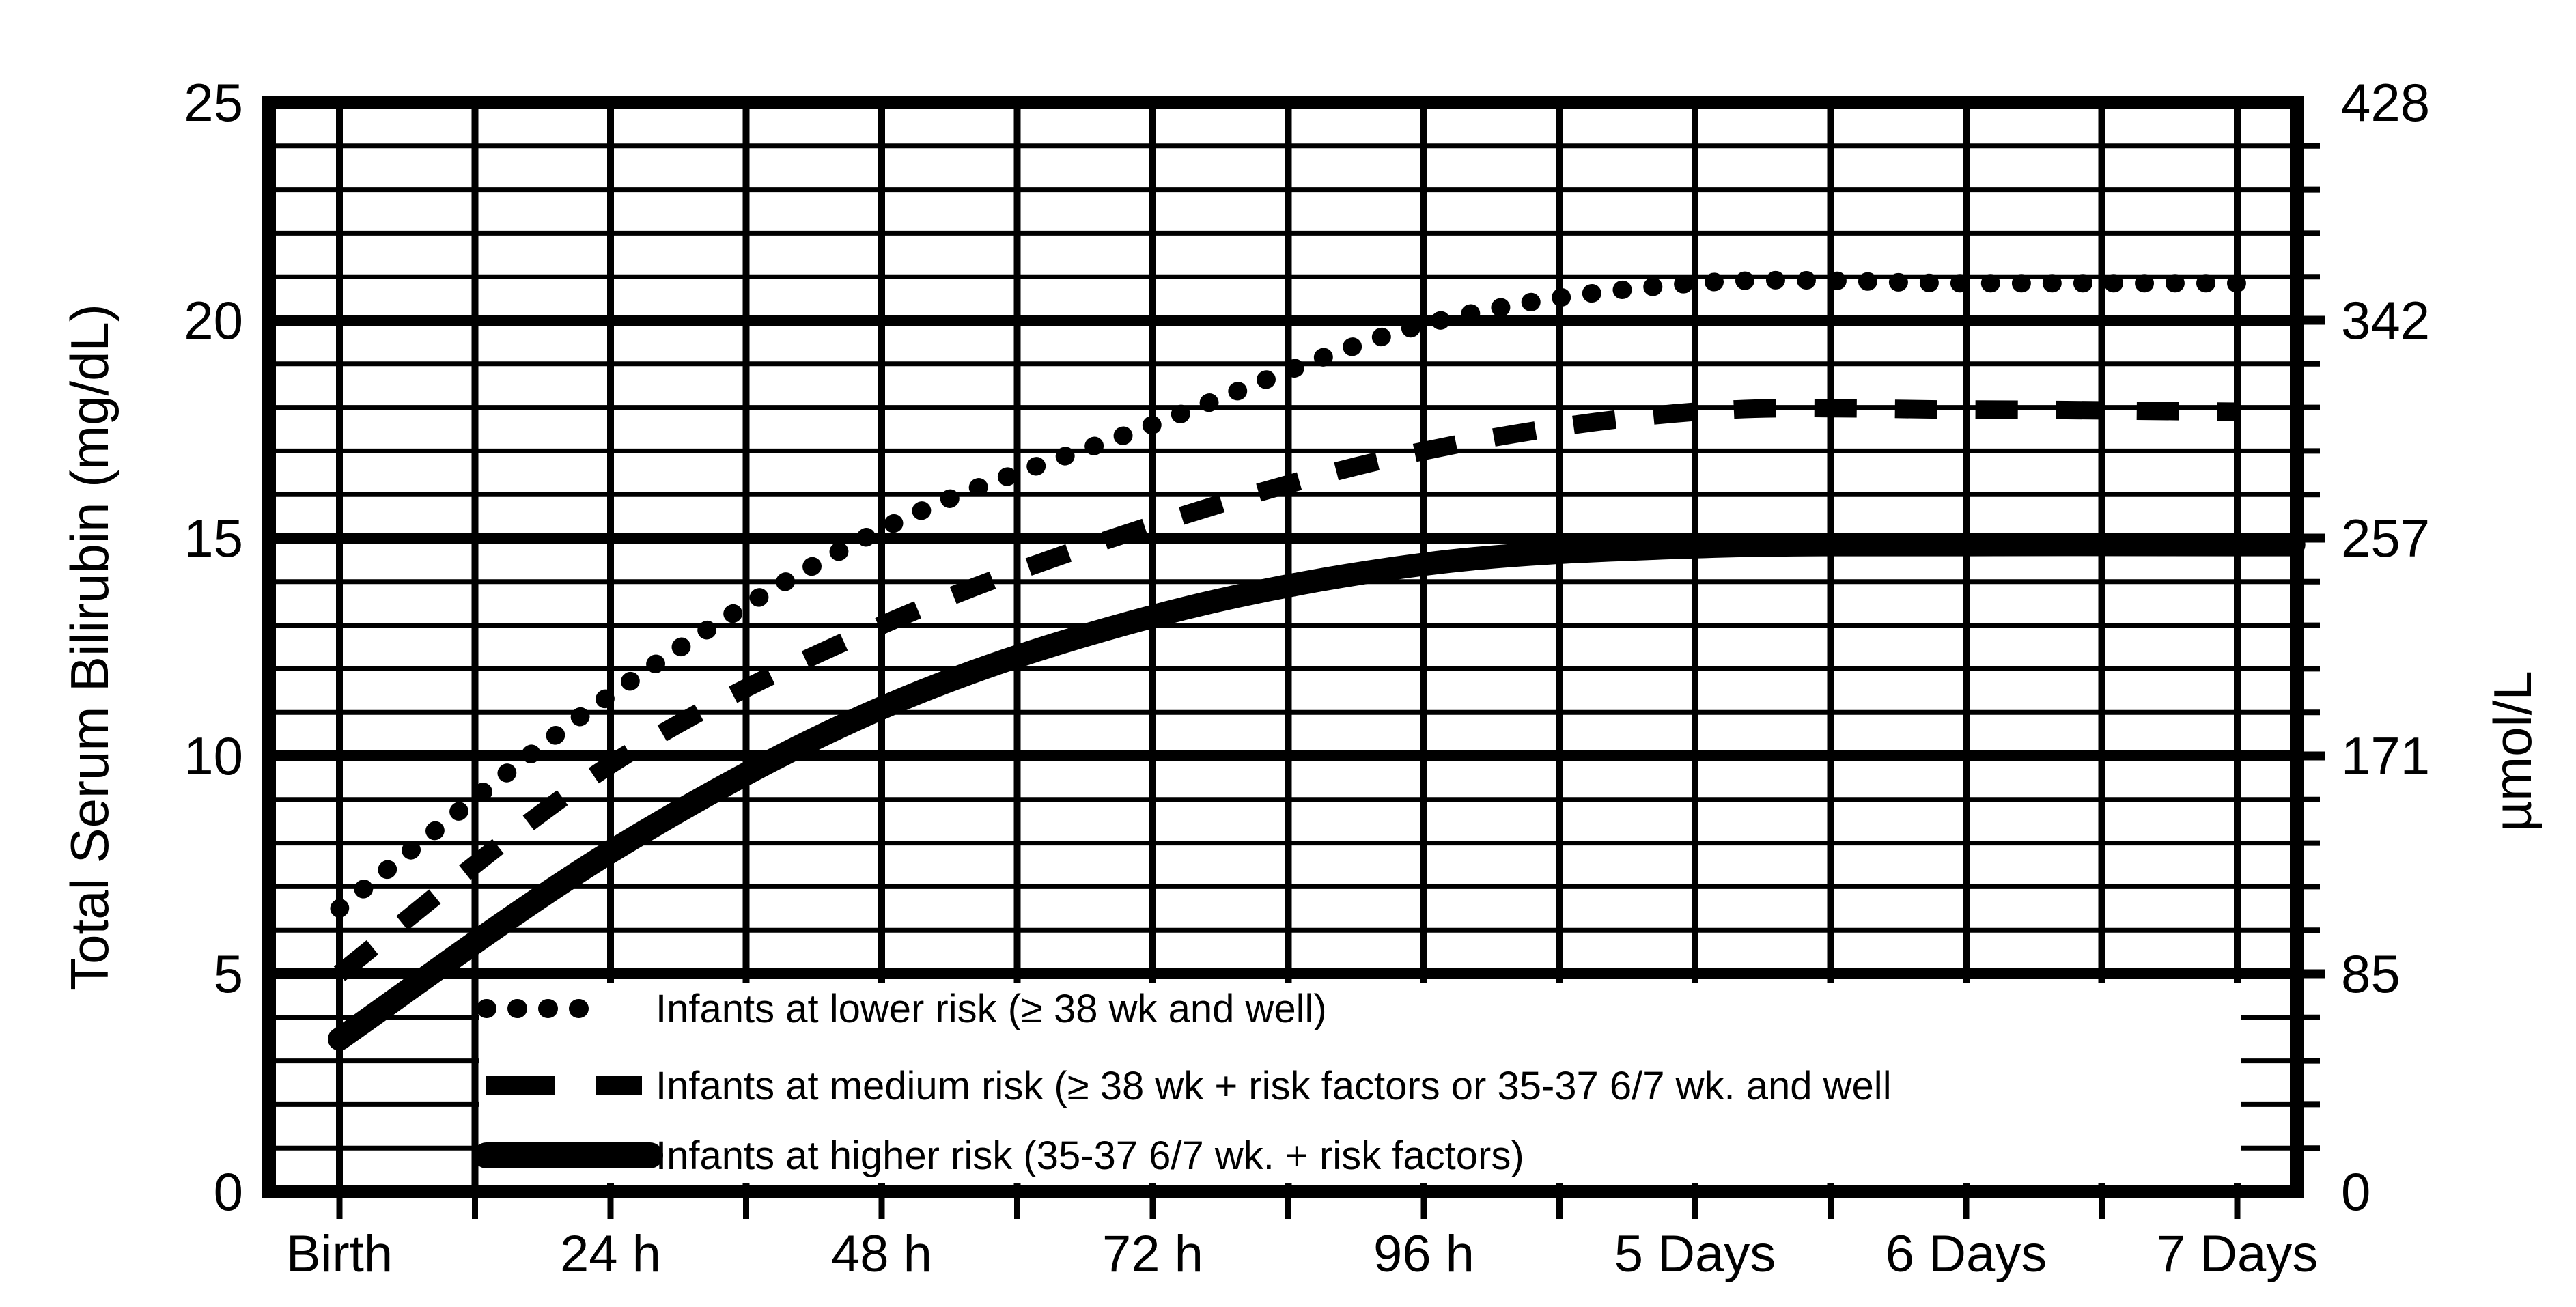  What do you see at coordinates (1966, 1254) in the screenshot?
I see `x-tick-label: 6 Days` at bounding box center [1966, 1254].